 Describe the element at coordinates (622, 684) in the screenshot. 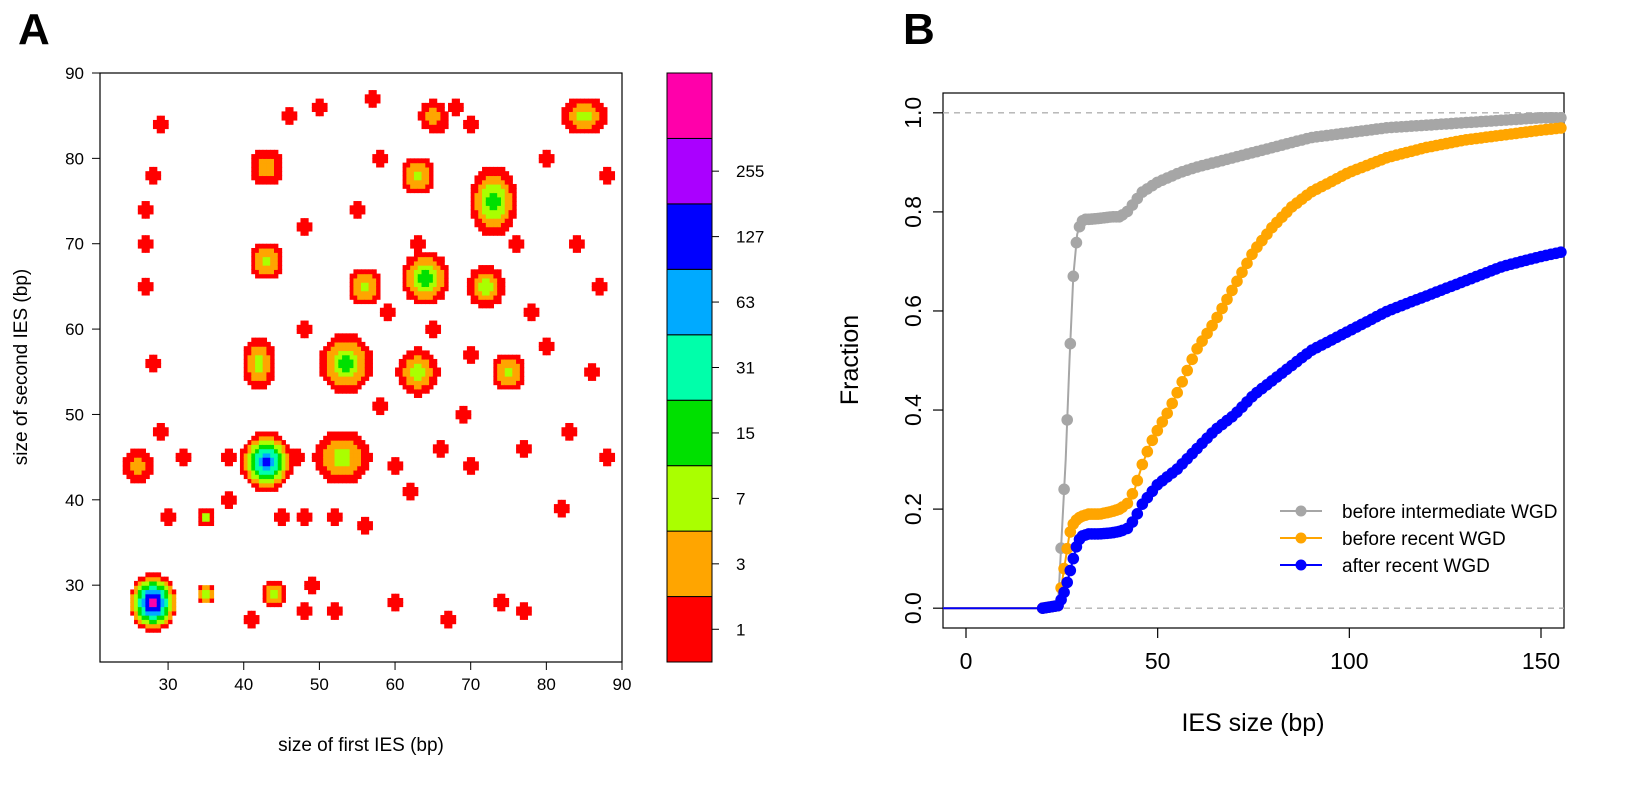

I see `heatmap-x-tick-label: 90` at that location.